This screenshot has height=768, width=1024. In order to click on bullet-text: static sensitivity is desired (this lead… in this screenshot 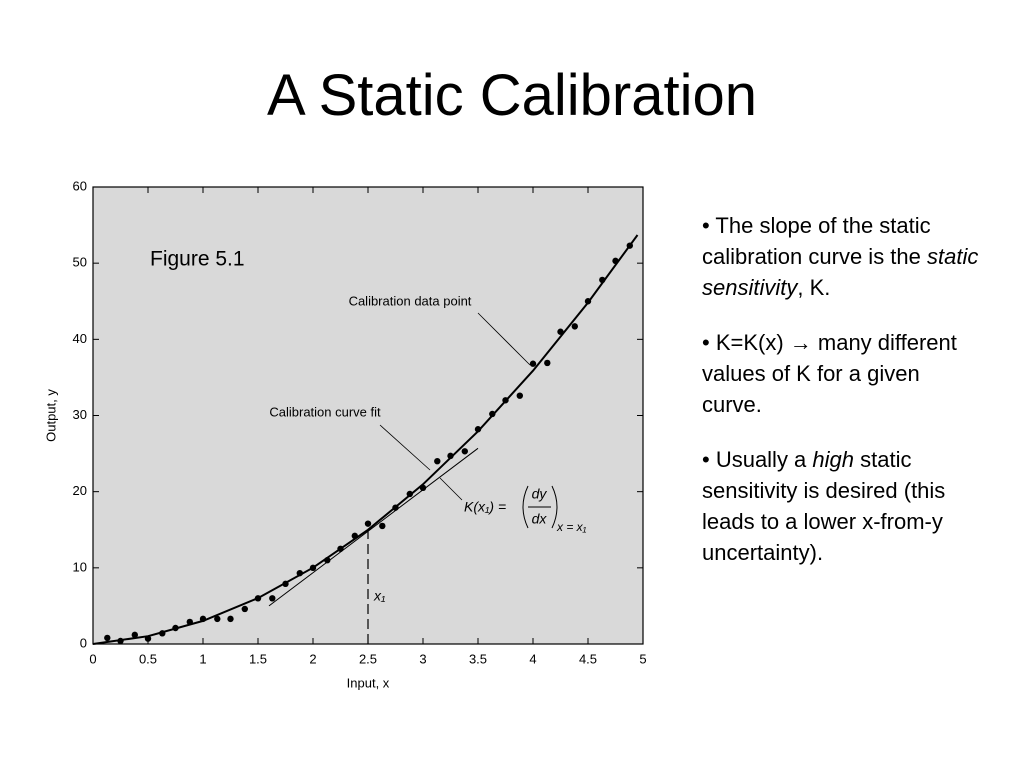, I will do `click(824, 506)`.